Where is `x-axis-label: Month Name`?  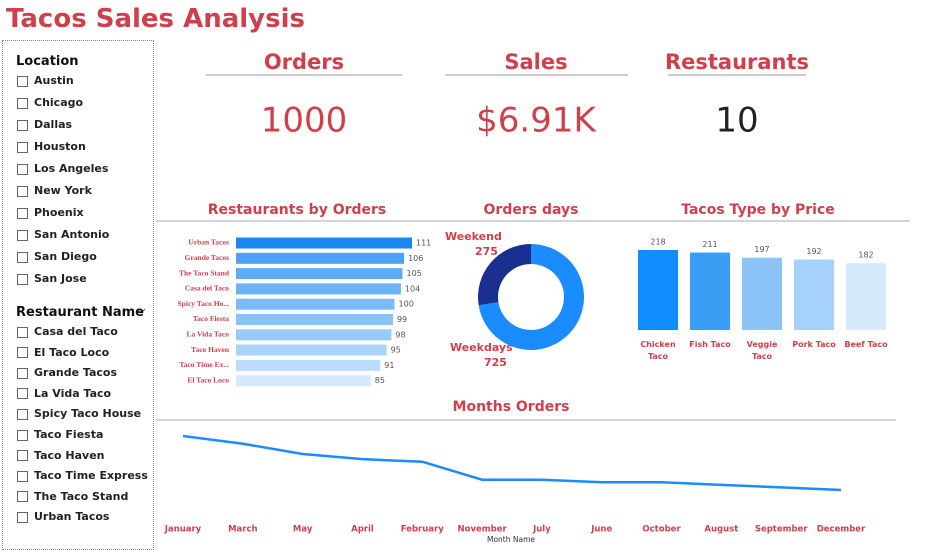
x-axis-label: Month Name is located at coordinates (511, 539).